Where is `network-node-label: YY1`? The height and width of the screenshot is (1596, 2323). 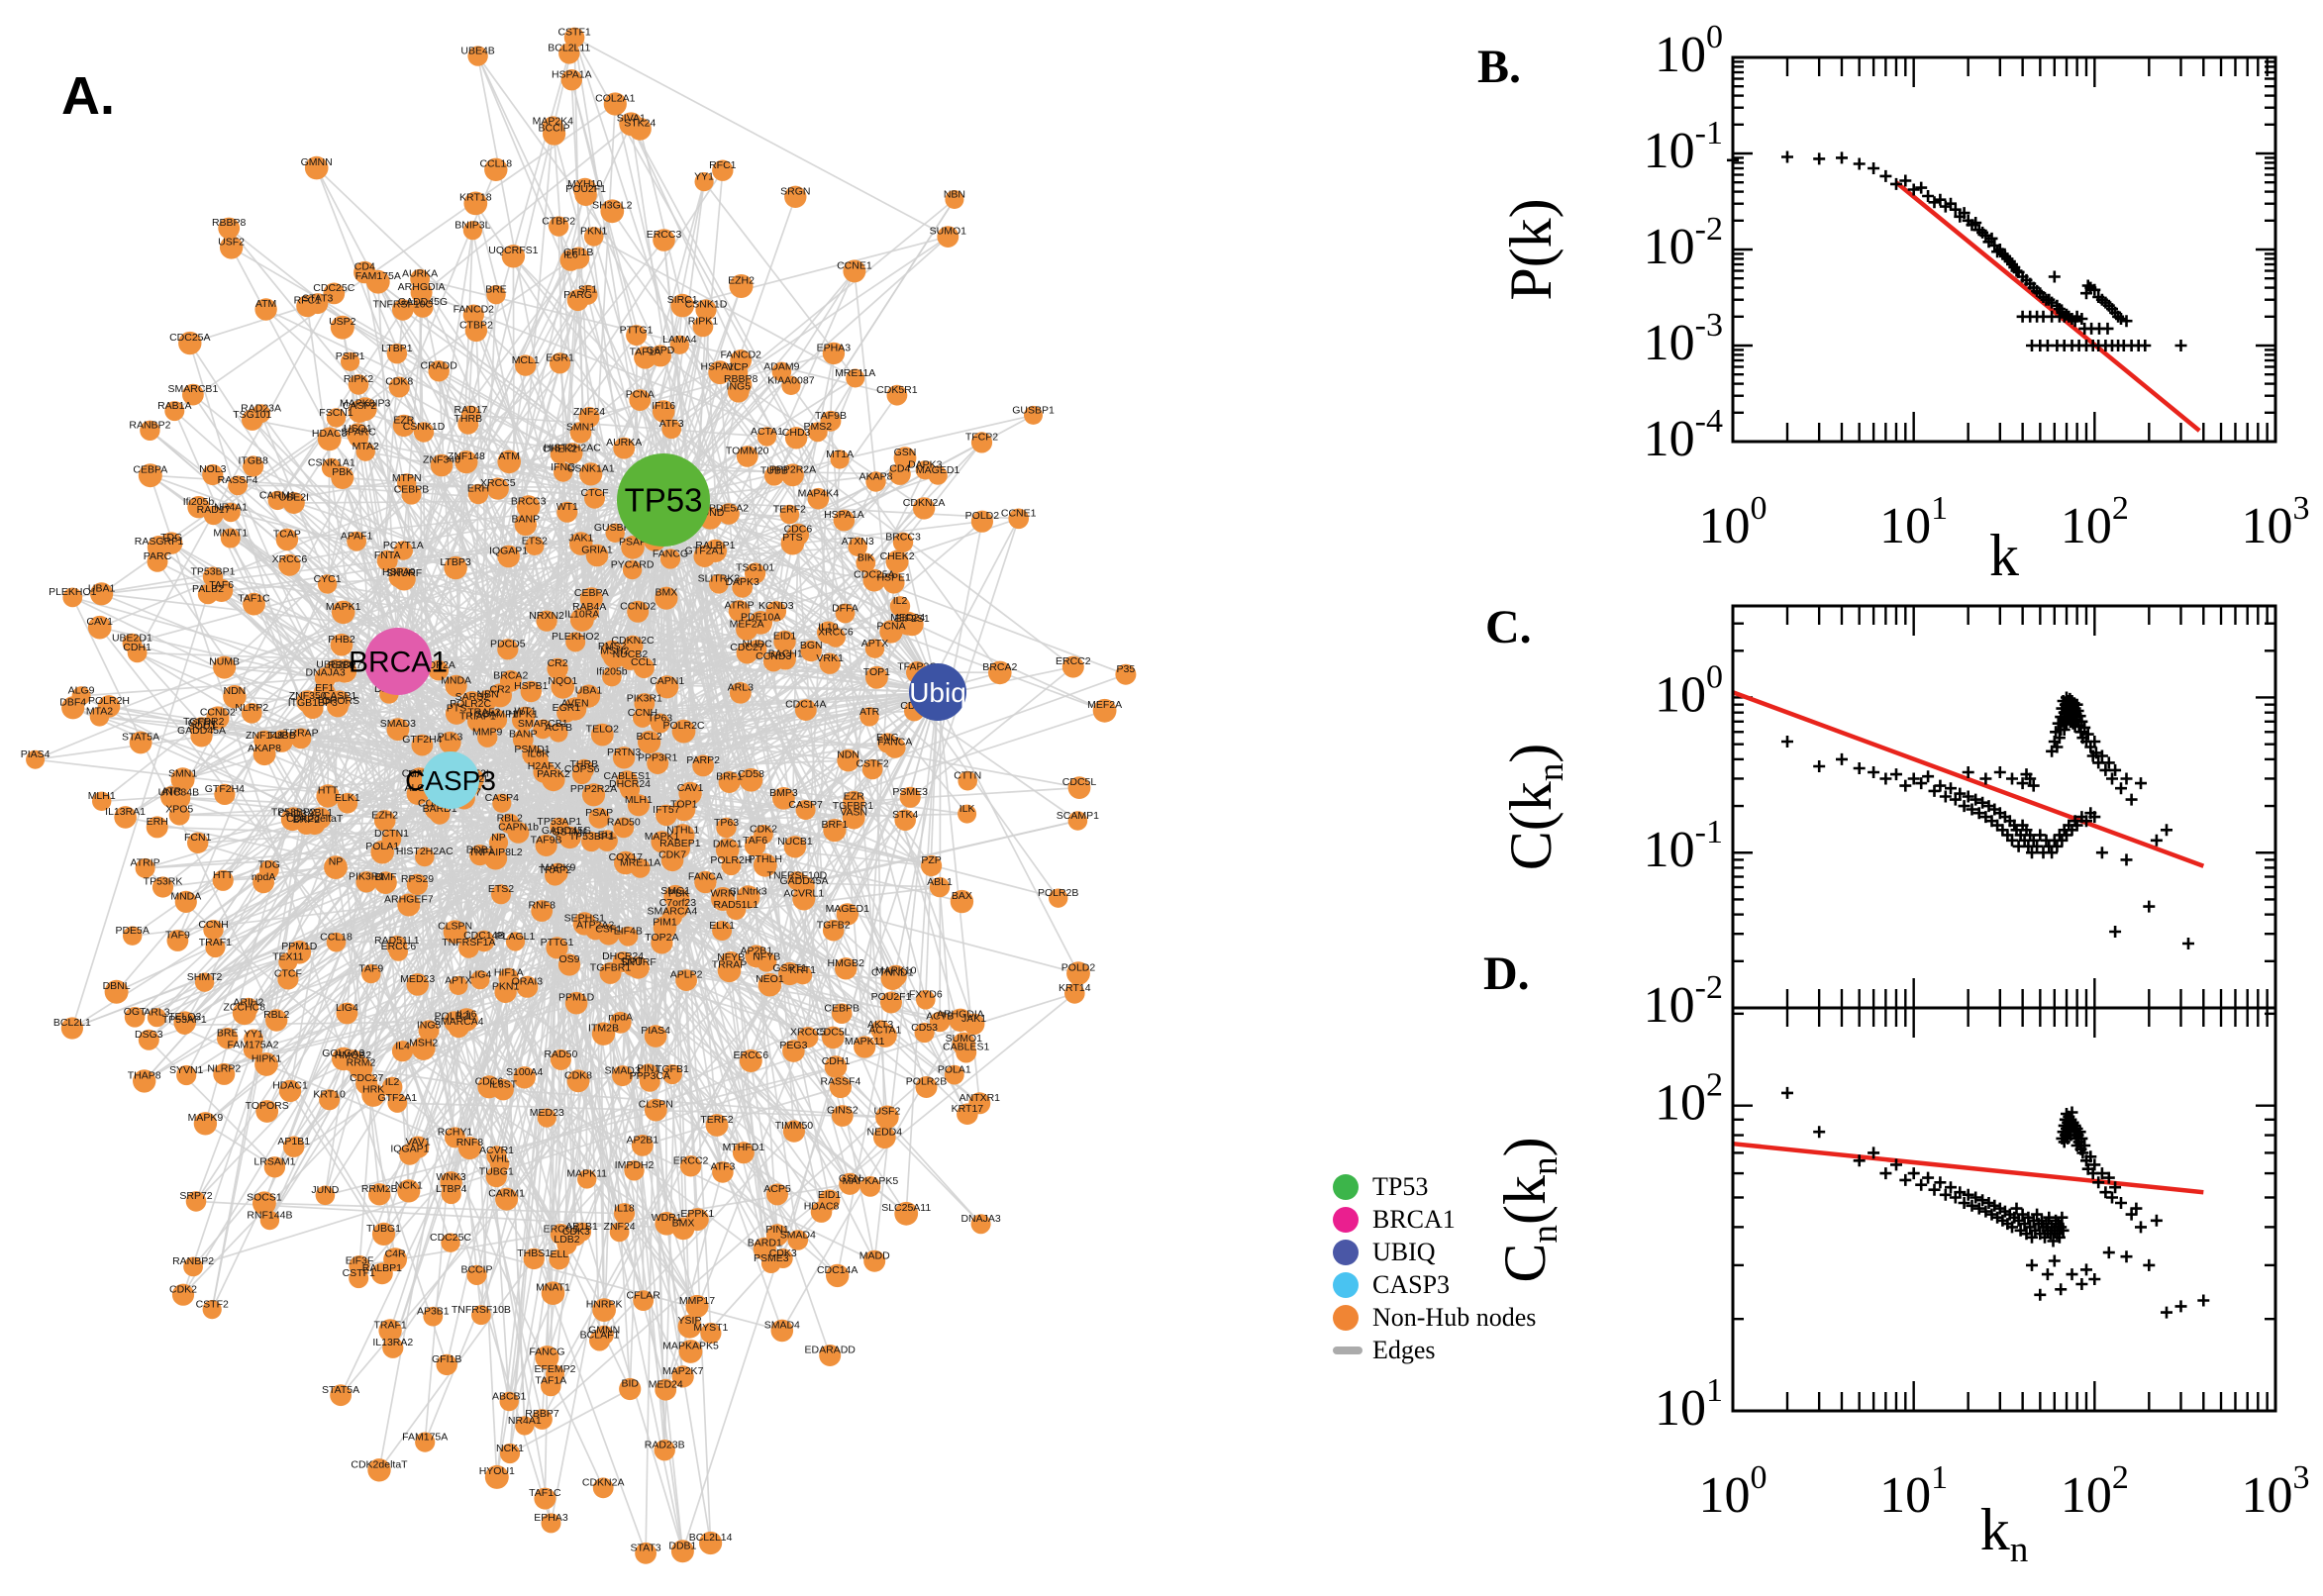 network-node-label: YY1 is located at coordinates (704, 177).